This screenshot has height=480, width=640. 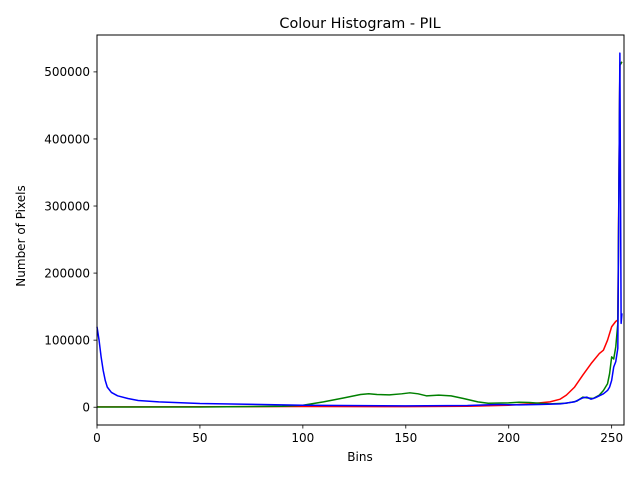 What do you see at coordinates (86, 408) in the screenshot?
I see `y-tick-label: 0` at bounding box center [86, 408].